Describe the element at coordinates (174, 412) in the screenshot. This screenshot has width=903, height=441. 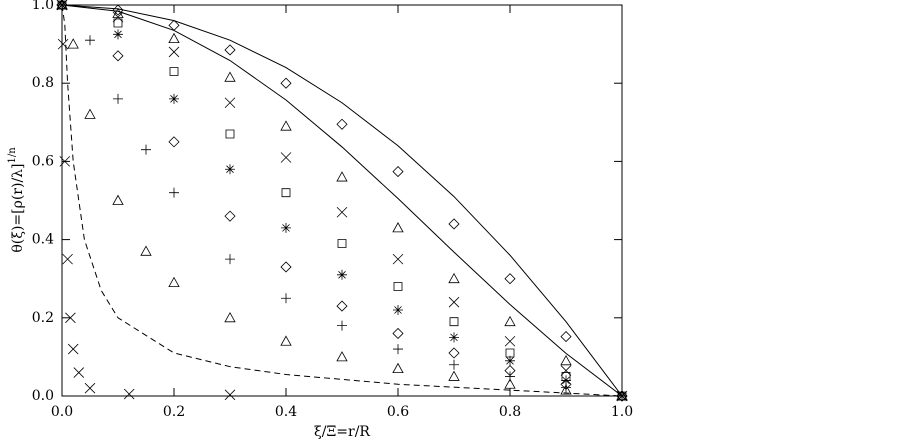
I see `x-tick-label: 0.2` at that location.